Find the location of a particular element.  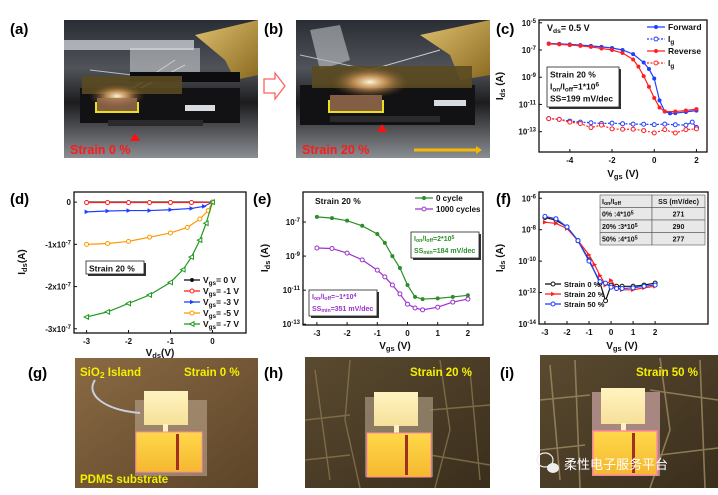

panel-label-h: (h) is located at coordinates (273, 373).